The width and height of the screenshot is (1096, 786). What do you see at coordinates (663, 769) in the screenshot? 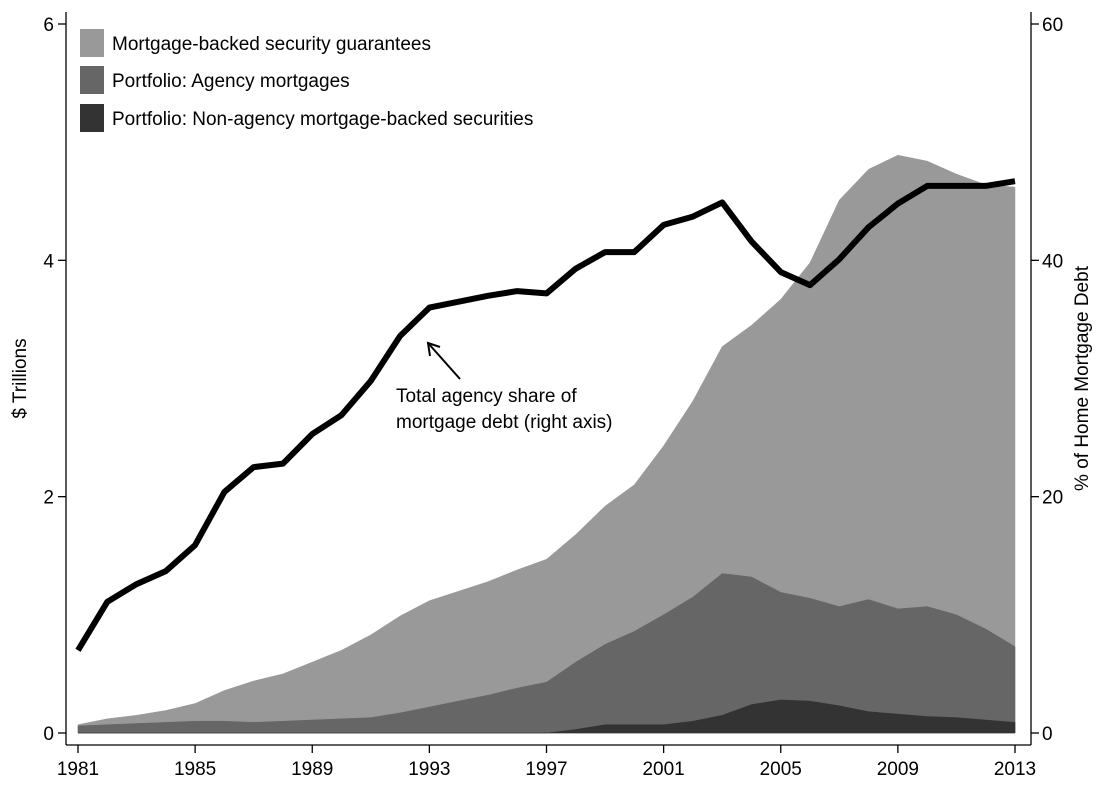
I see `x-tick-label: 2001` at bounding box center [663, 769].